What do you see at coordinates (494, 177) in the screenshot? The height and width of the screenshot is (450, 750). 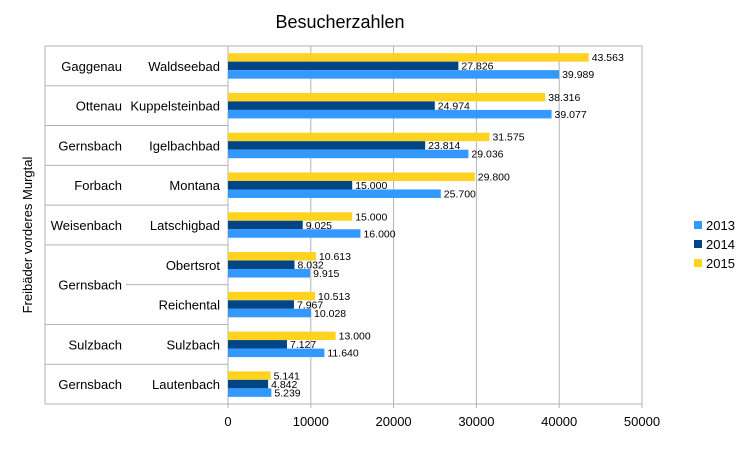 I see `data-label: 29.800` at bounding box center [494, 177].